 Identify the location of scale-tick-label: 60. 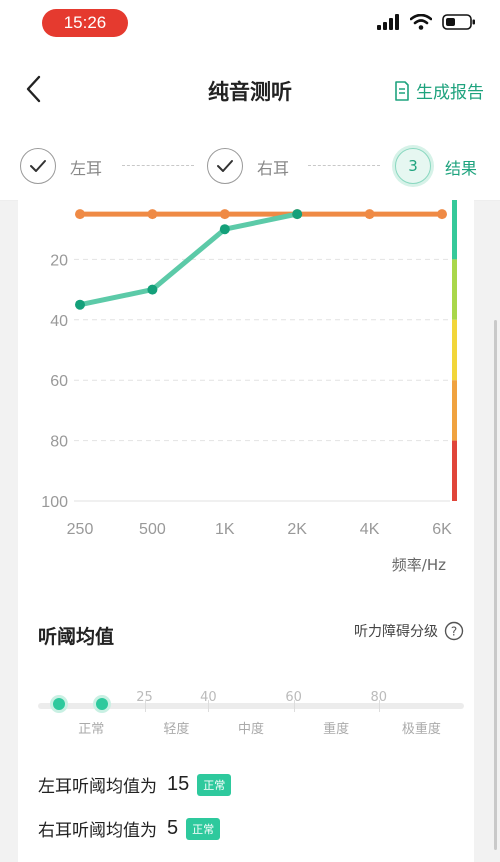
(293, 697).